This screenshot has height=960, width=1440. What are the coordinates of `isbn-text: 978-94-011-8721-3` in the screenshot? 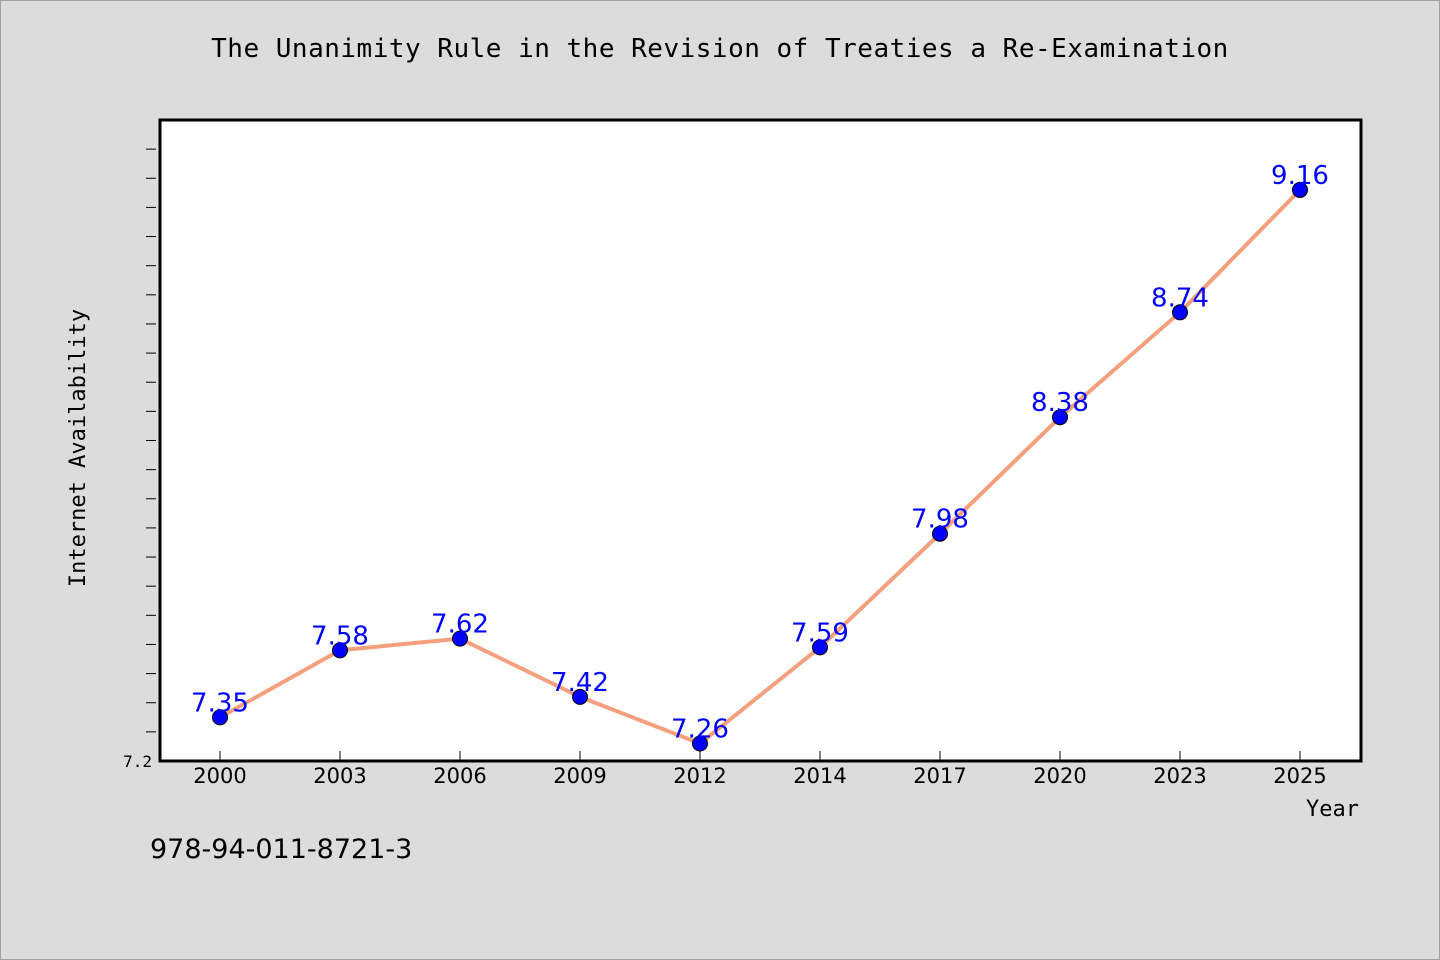 It's located at (281, 849).